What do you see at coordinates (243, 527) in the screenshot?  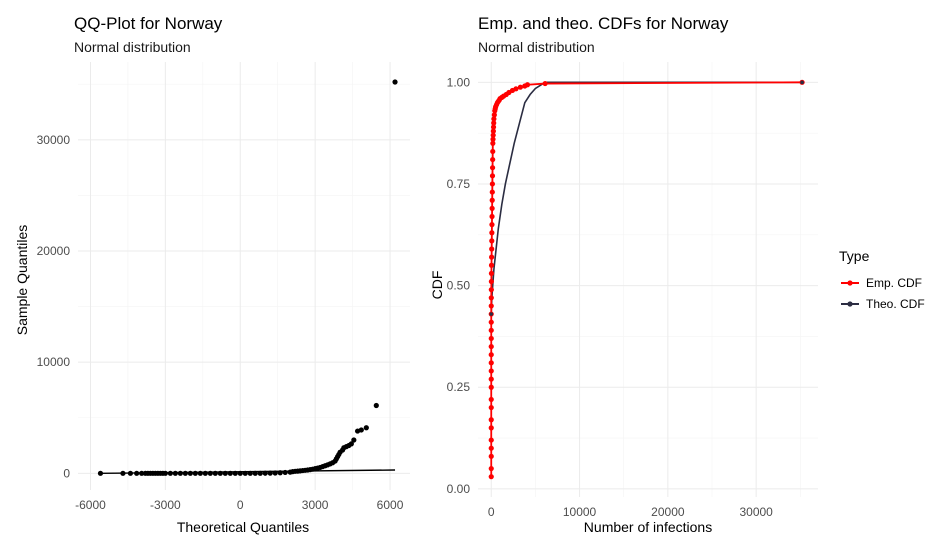 I see `qq-x-axis-title: Theoretical Quantiles` at bounding box center [243, 527].